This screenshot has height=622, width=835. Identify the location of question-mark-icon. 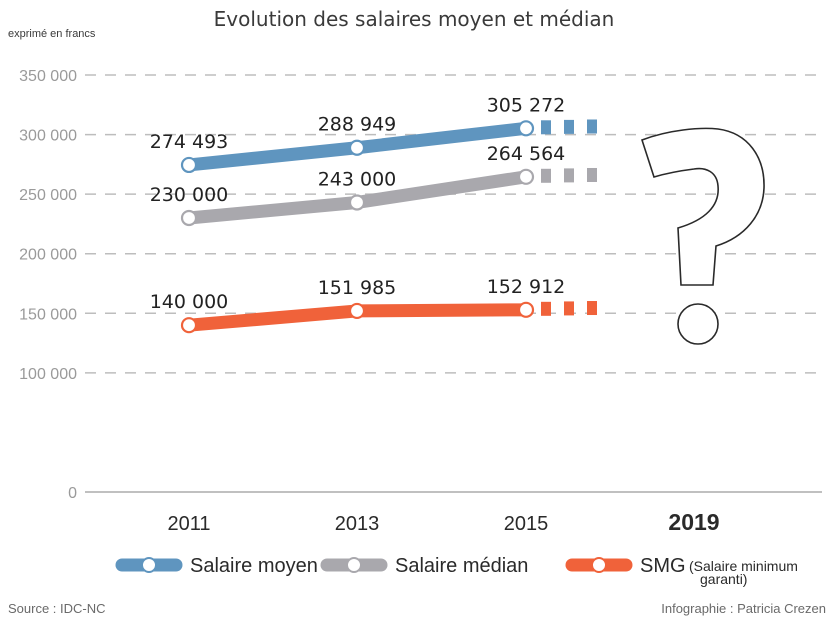
(703, 236).